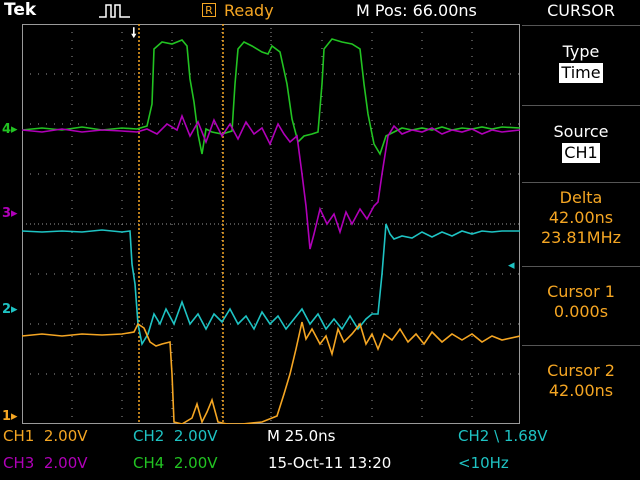 This screenshot has width=640, height=480. What do you see at coordinates (581, 131) in the screenshot?
I see `source-label: Source` at bounding box center [581, 131].